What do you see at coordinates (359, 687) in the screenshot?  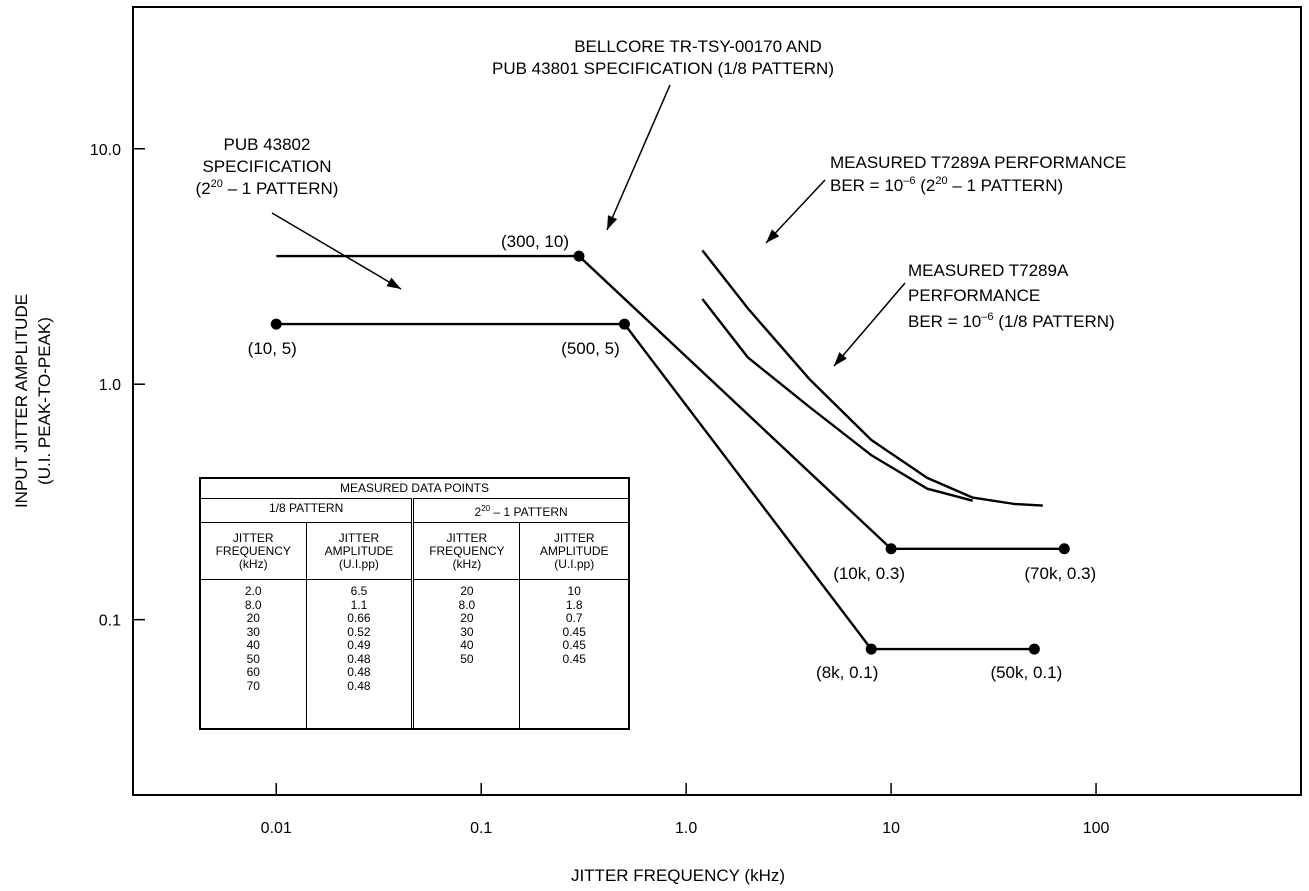 I see `cell-amp-18-7: 0.48` at bounding box center [359, 687].